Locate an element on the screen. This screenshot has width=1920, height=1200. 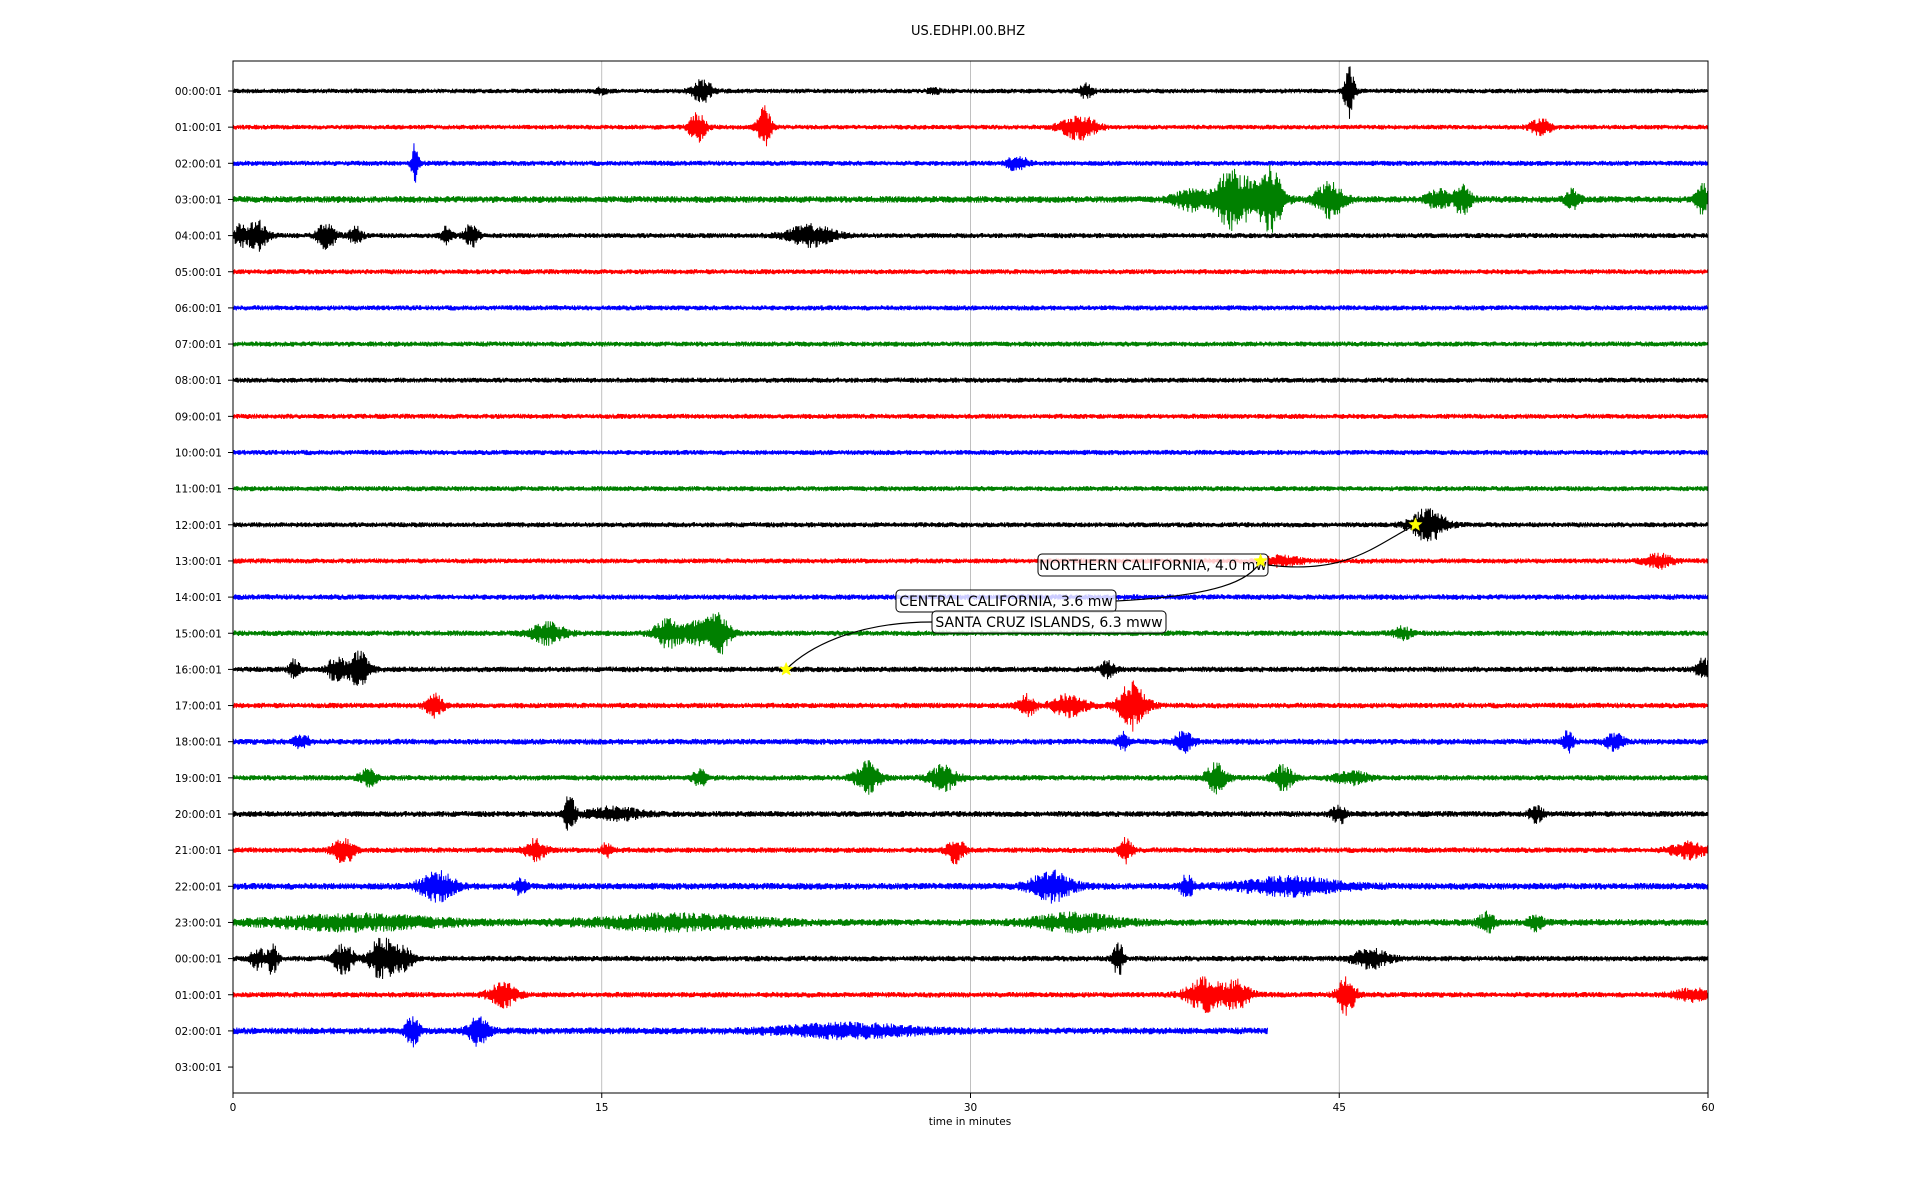
x-tick-label: 45 is located at coordinates (1339, 1108).